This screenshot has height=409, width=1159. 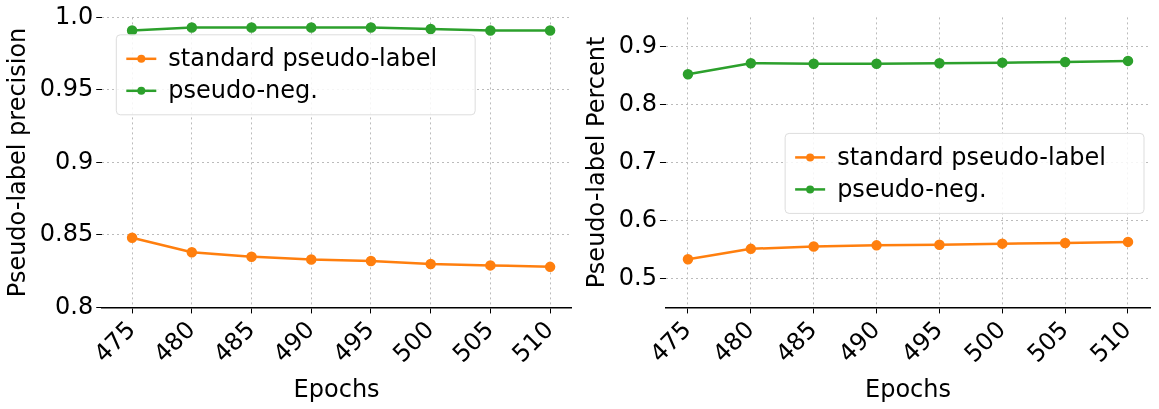 I want to click on y-tick-label: 0.85, so click(x=66, y=233).